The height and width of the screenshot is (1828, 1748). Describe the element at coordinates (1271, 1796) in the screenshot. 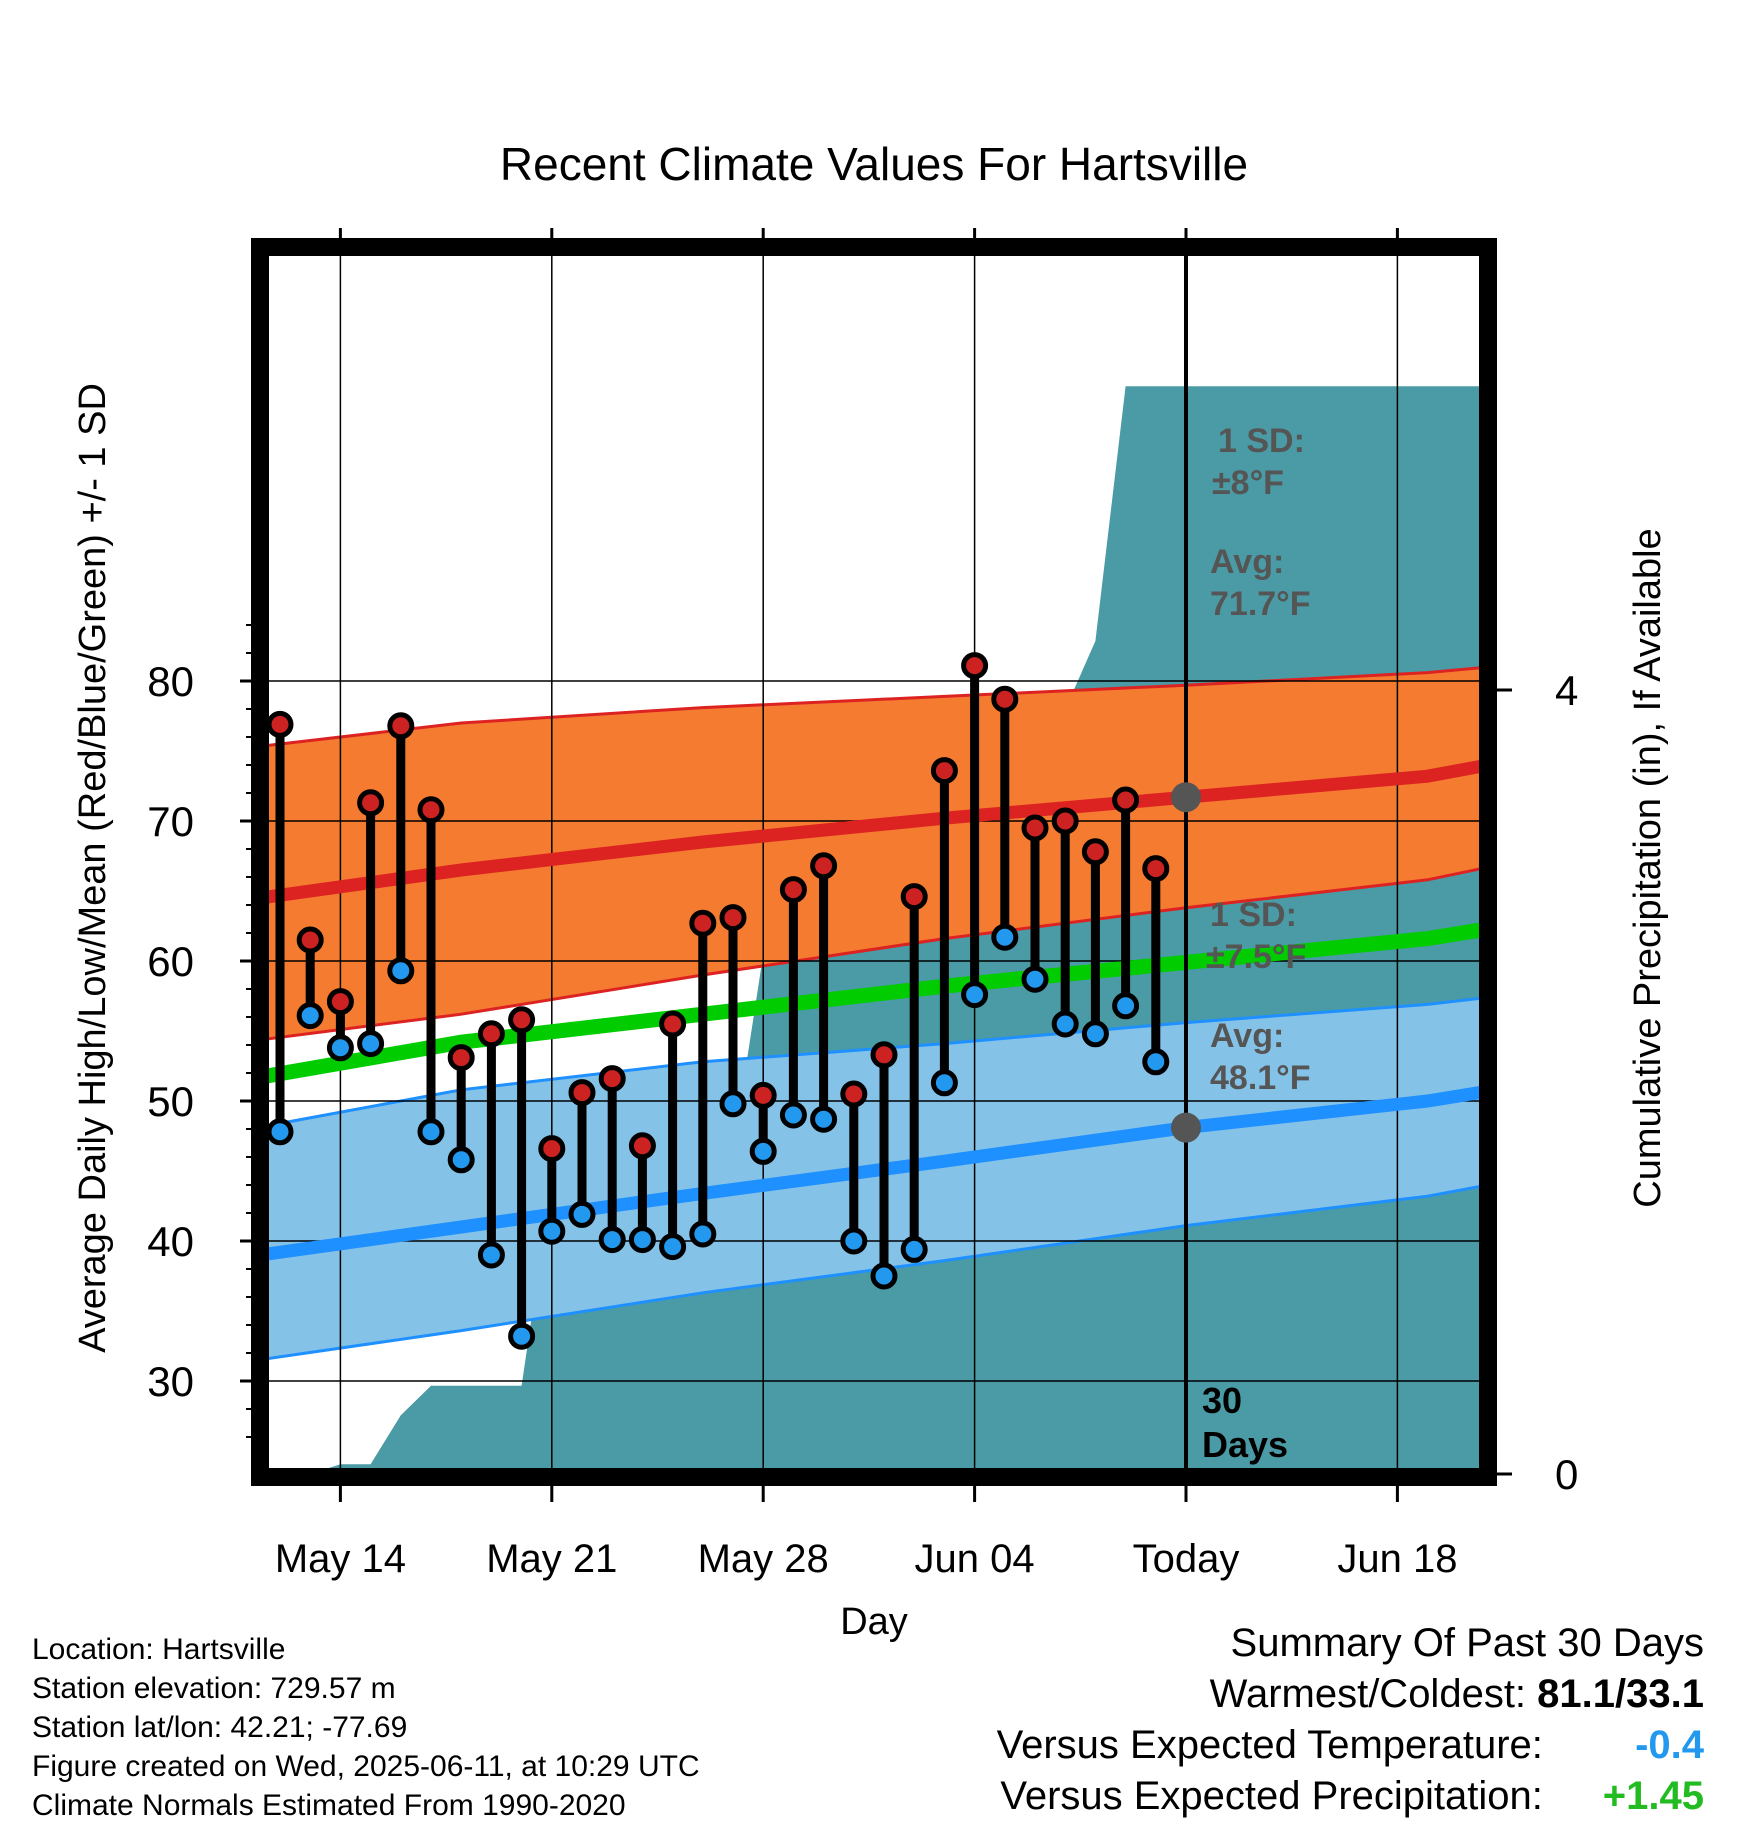

I see `precip-label: Versus Expected Precipitation:` at that location.